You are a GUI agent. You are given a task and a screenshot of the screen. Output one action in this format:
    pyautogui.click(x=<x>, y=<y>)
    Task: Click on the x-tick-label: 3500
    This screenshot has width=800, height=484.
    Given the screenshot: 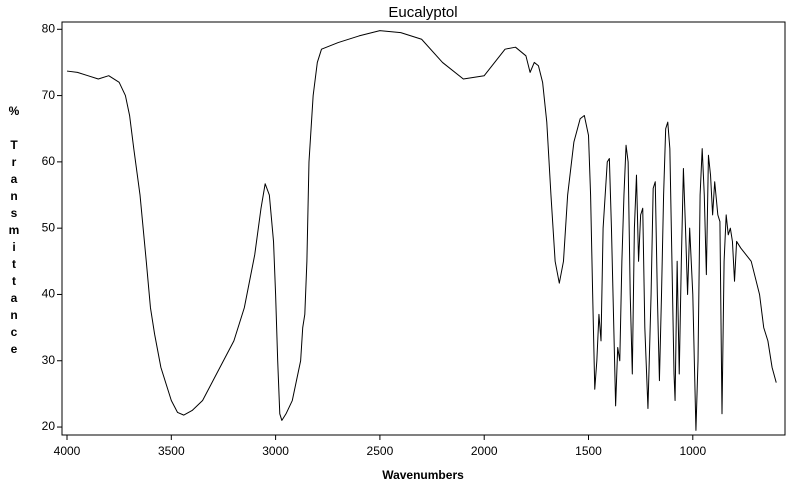 What is the action you would take?
    pyautogui.click(x=171, y=451)
    